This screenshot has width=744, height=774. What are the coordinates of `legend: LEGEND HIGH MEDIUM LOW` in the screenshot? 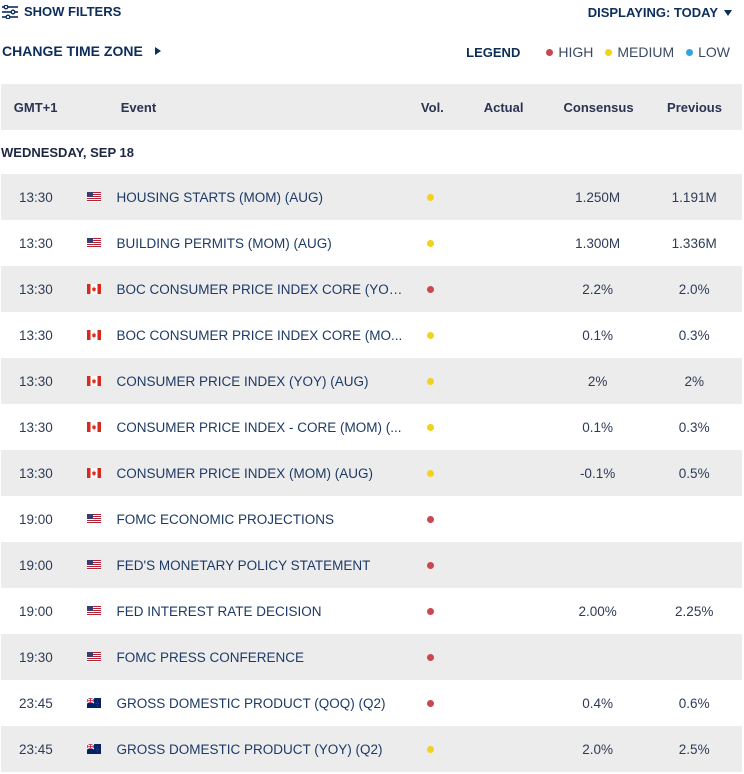 It's located at (598, 52).